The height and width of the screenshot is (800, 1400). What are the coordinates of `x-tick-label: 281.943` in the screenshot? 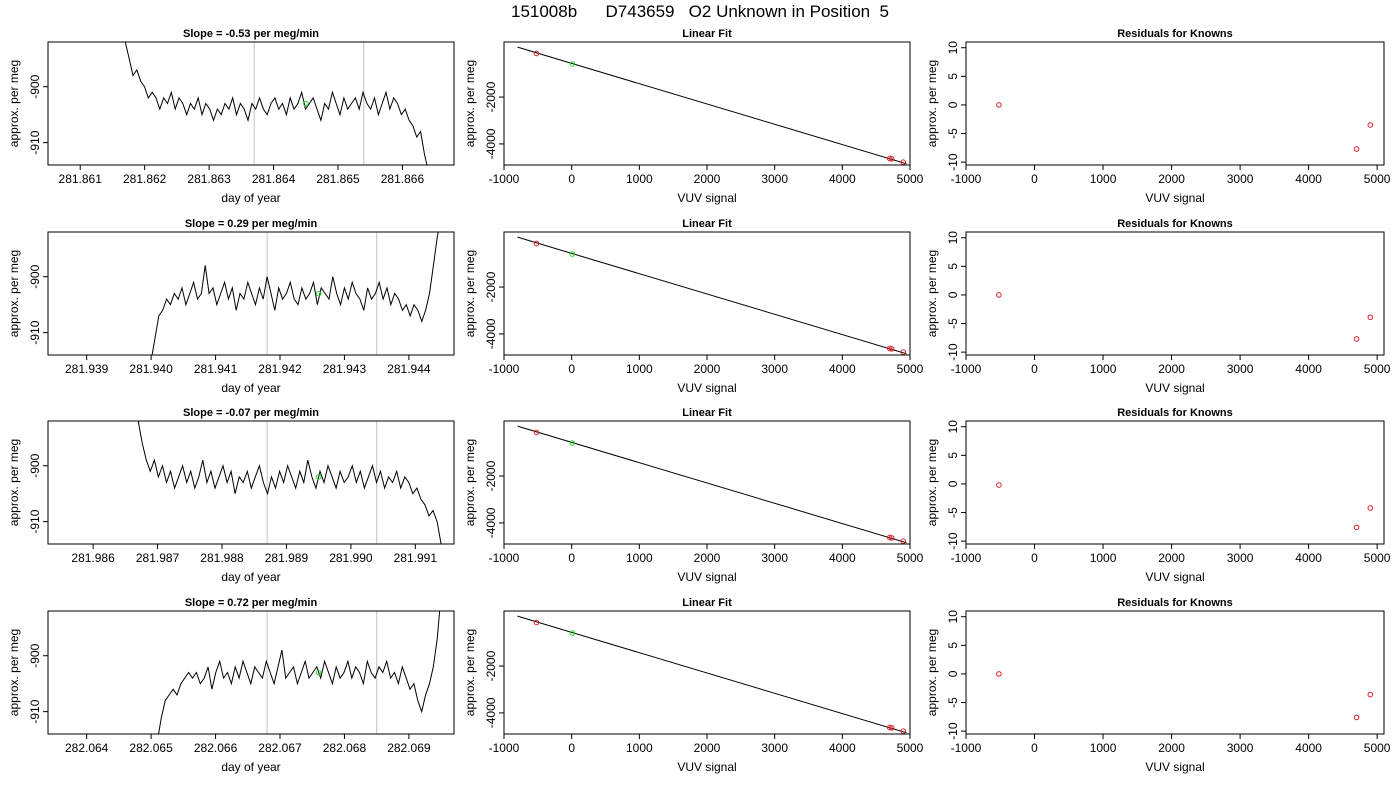 It's located at (345, 369).